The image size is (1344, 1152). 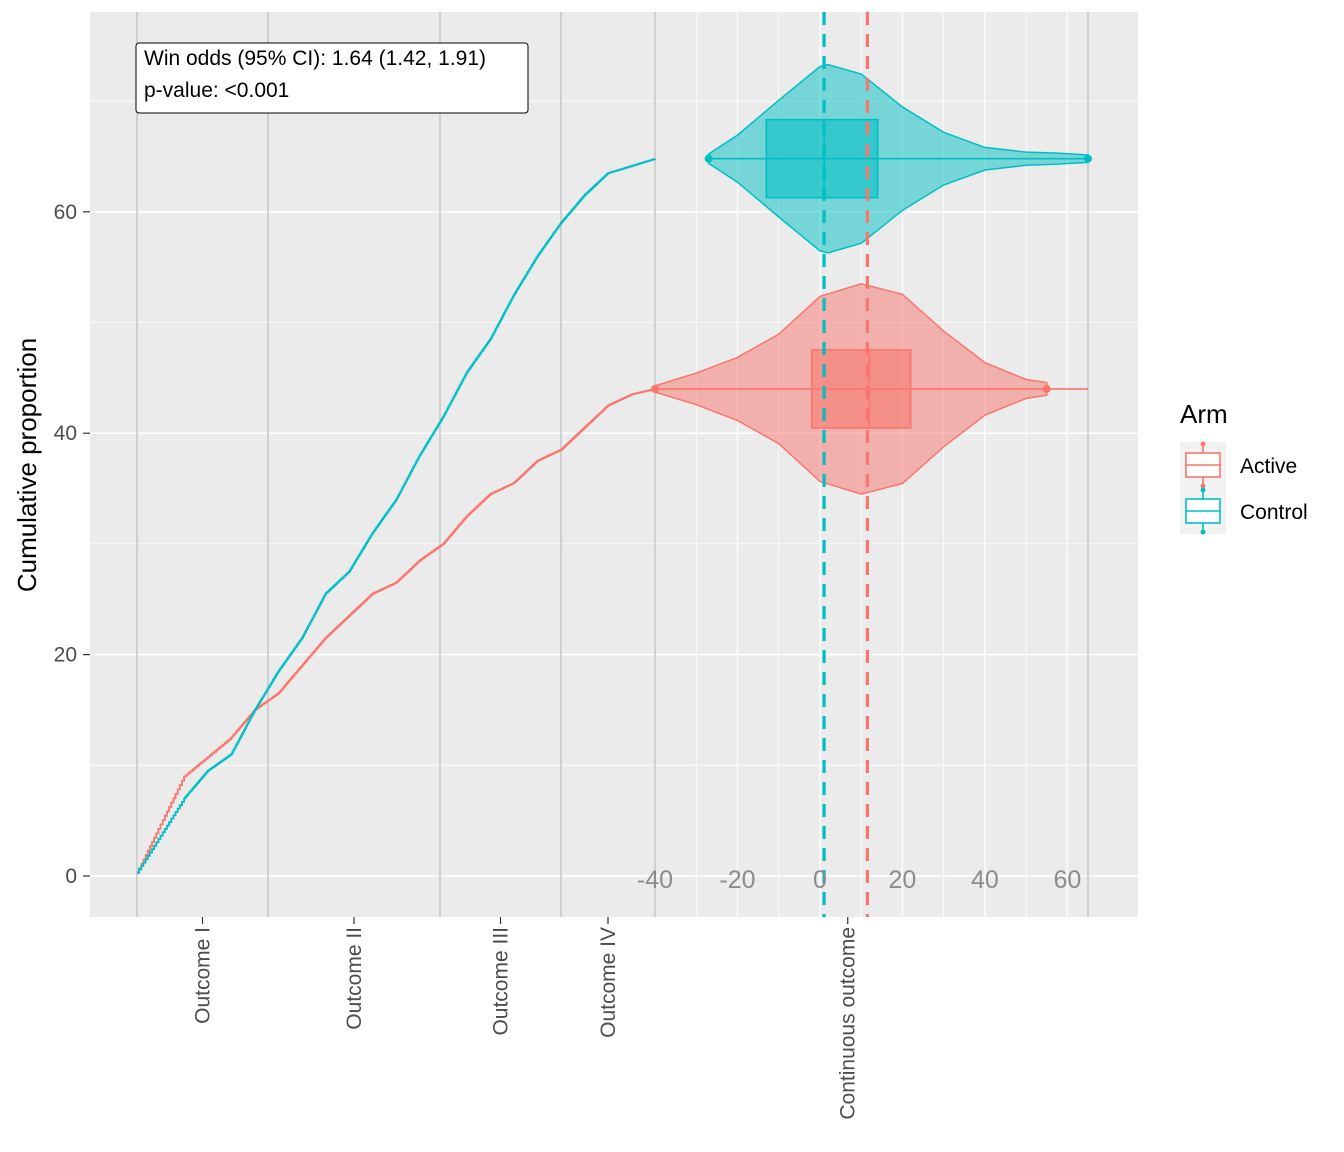 What do you see at coordinates (1274, 512) in the screenshot?
I see `legend-label: Control` at bounding box center [1274, 512].